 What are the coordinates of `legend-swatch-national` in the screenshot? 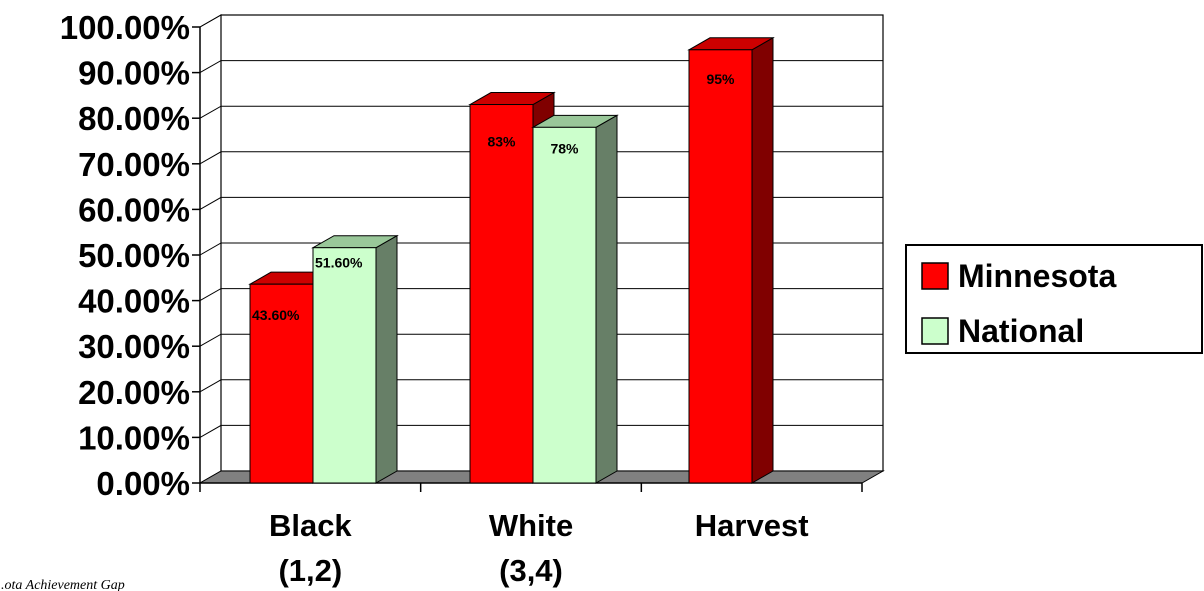 It's located at (935, 331).